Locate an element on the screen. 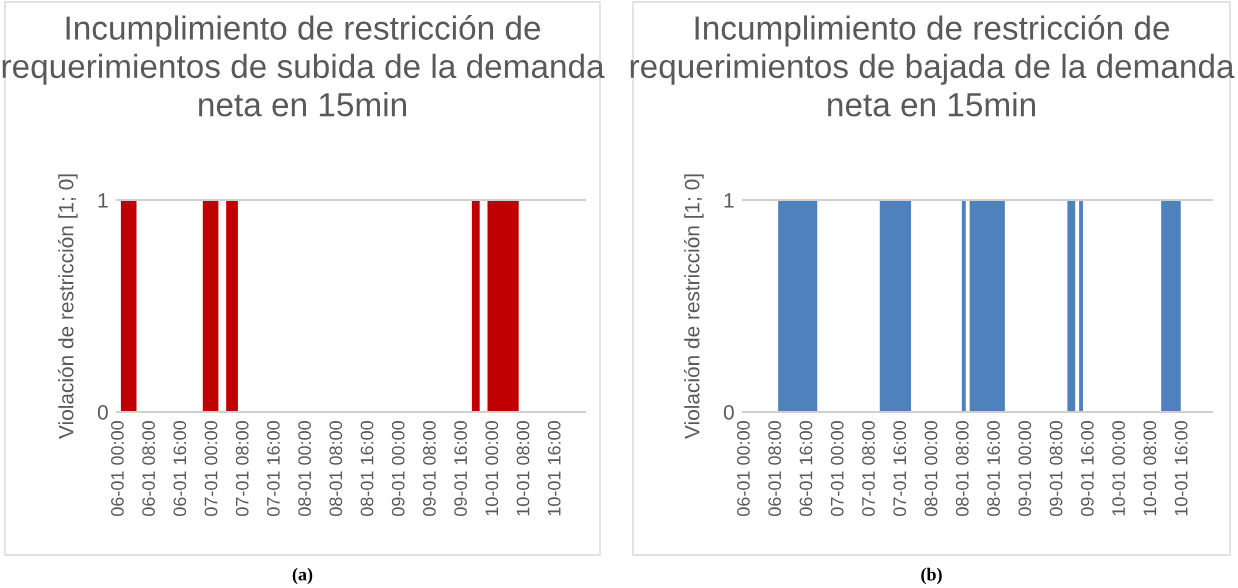 The height and width of the screenshot is (588, 1238). chart-title: Incumplimiento de restricción de requerimientos de subida de la demanda neta en 15min is located at coordinates (303, 66).